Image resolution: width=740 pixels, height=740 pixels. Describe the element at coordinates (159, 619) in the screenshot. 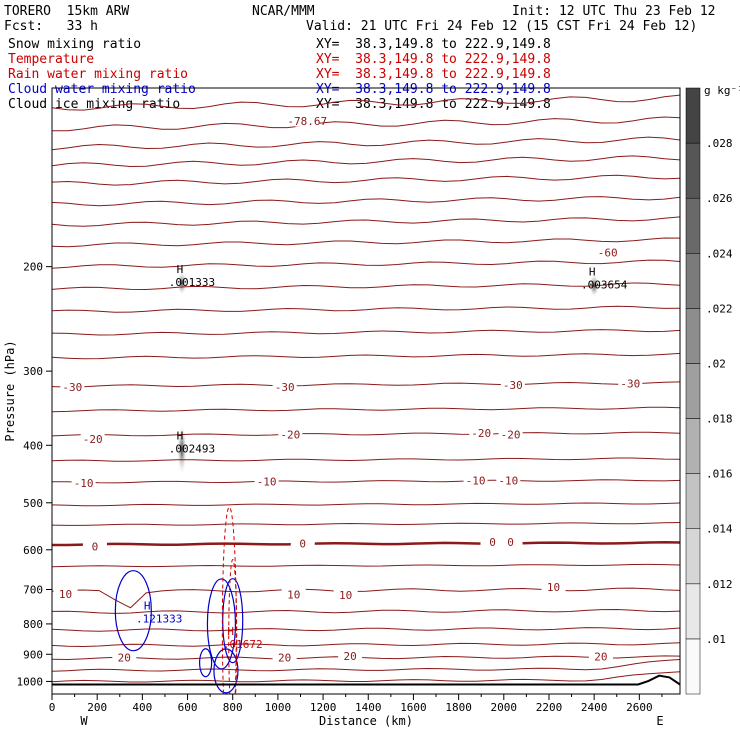

I see `extremum-value: .121333` at that location.